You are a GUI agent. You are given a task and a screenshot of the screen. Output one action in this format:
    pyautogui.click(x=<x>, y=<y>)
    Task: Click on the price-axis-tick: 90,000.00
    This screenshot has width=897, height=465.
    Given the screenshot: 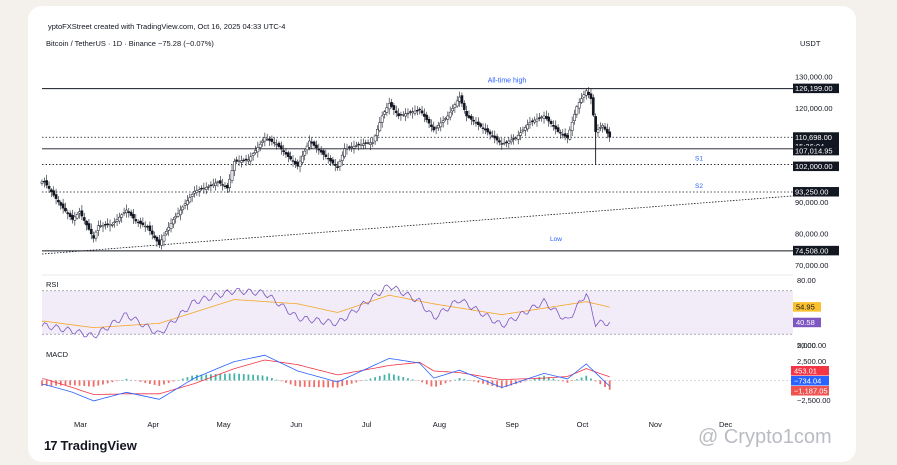 What is the action you would take?
    pyautogui.click(x=811, y=202)
    